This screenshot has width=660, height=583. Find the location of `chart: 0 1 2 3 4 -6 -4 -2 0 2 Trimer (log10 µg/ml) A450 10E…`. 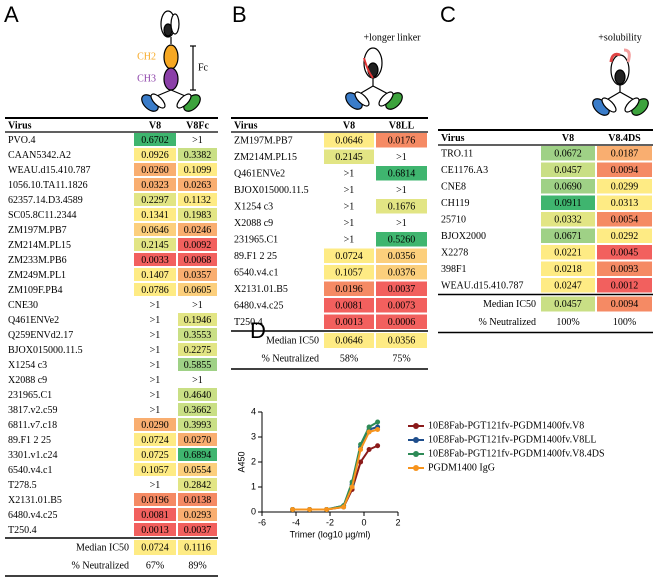

chart: 0 1 2 3 4 -6 -4 -2 0 2 Trimer (log10 µg/ml) A450 10E… is located at coordinates (420, 472).